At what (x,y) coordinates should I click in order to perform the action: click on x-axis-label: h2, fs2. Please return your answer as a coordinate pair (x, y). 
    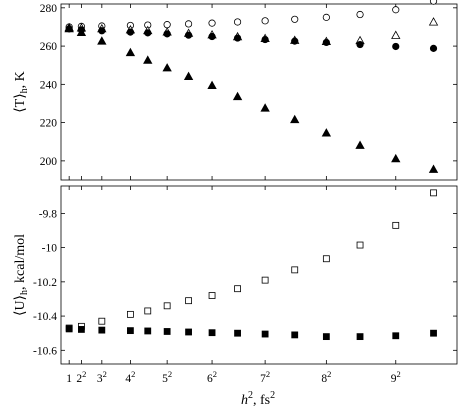
    Looking at the image, I should click on (258, 399).